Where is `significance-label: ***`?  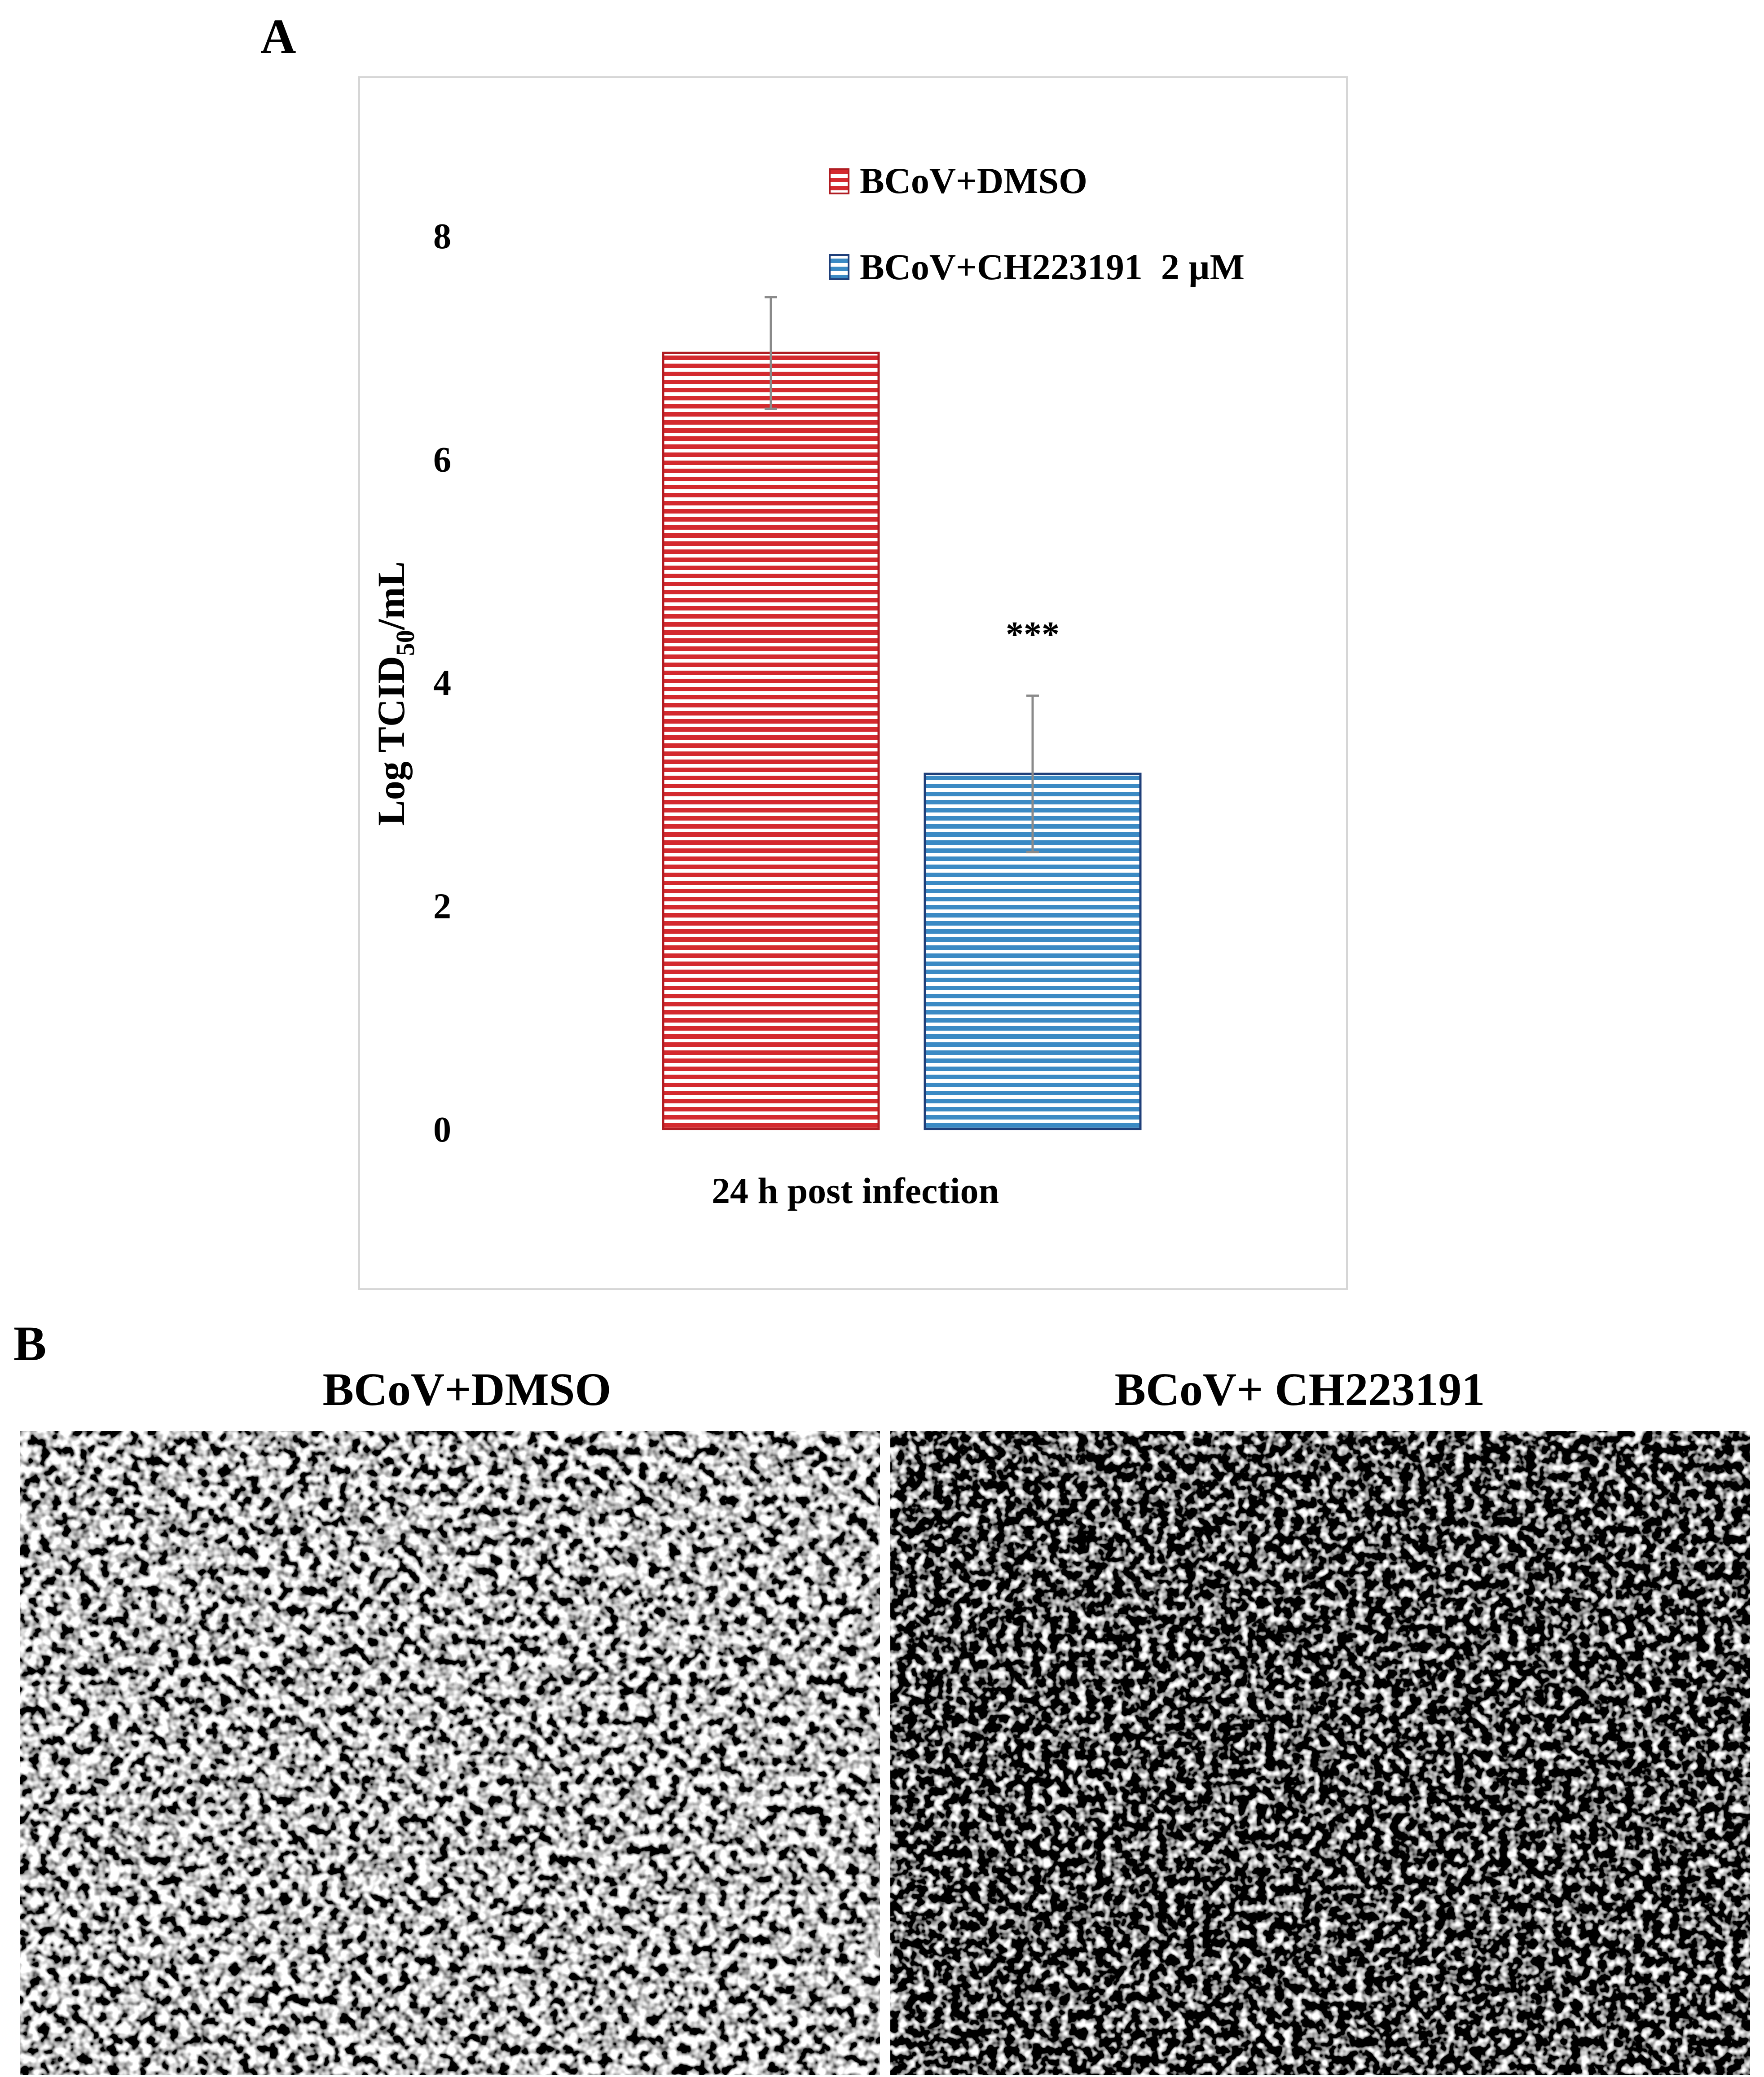 significance-label: *** is located at coordinates (1033, 634).